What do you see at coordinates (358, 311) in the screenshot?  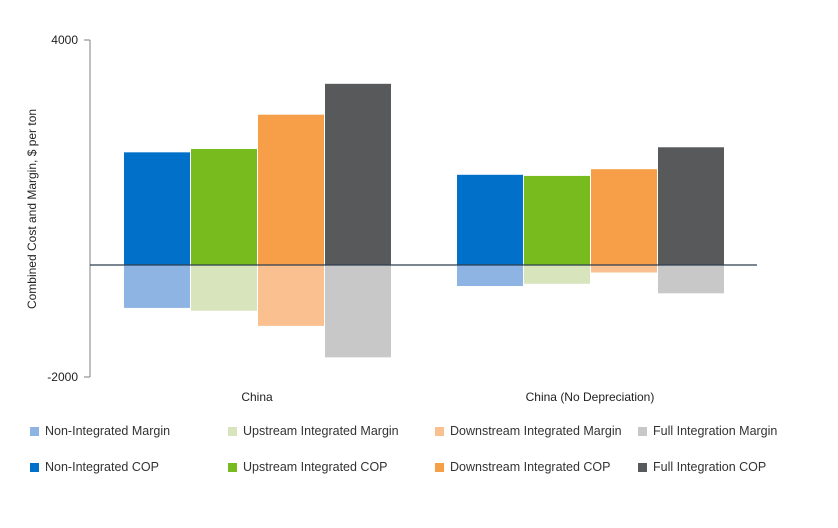 I see `bar-full-integration-margin-china` at bounding box center [358, 311].